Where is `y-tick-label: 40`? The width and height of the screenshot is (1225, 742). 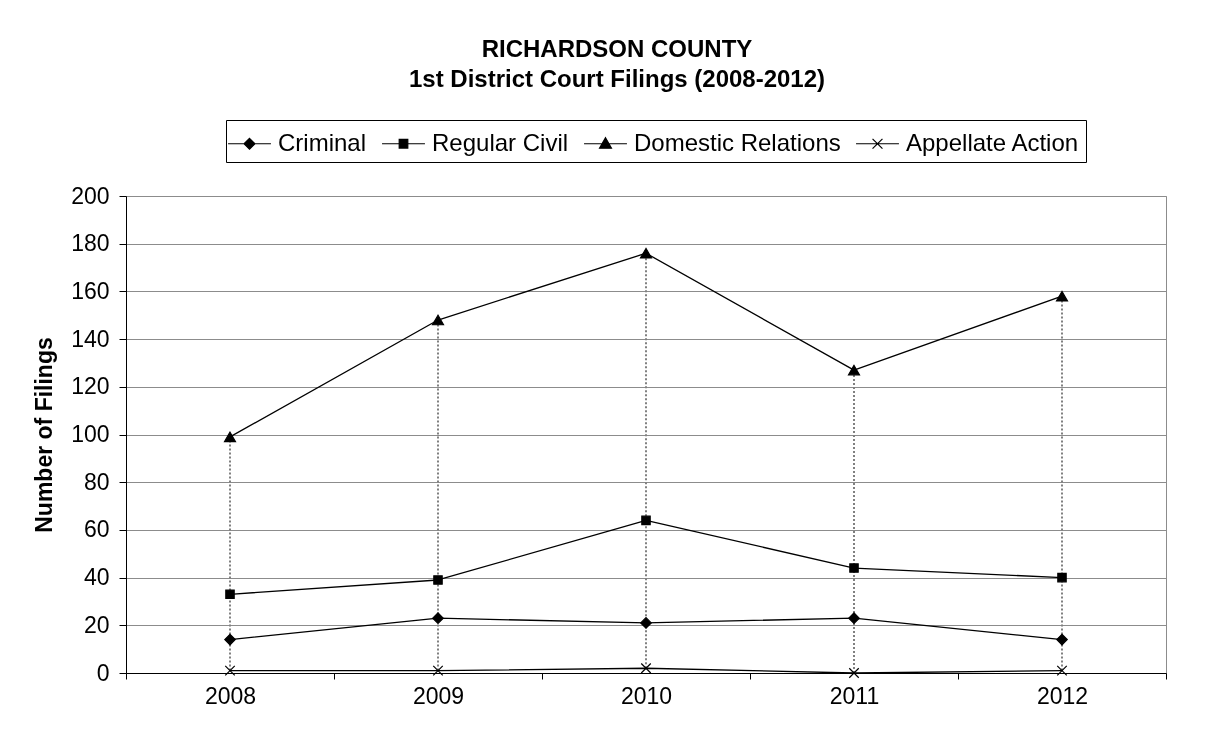 y-tick-label: 40 is located at coordinates (96, 577).